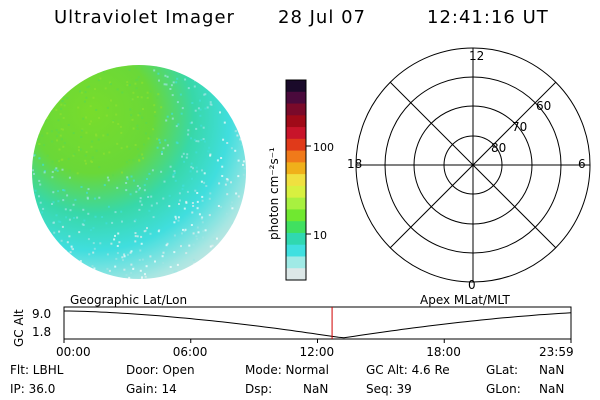  What do you see at coordinates (552, 389) in the screenshot?
I see `glon-value: NaN` at bounding box center [552, 389].